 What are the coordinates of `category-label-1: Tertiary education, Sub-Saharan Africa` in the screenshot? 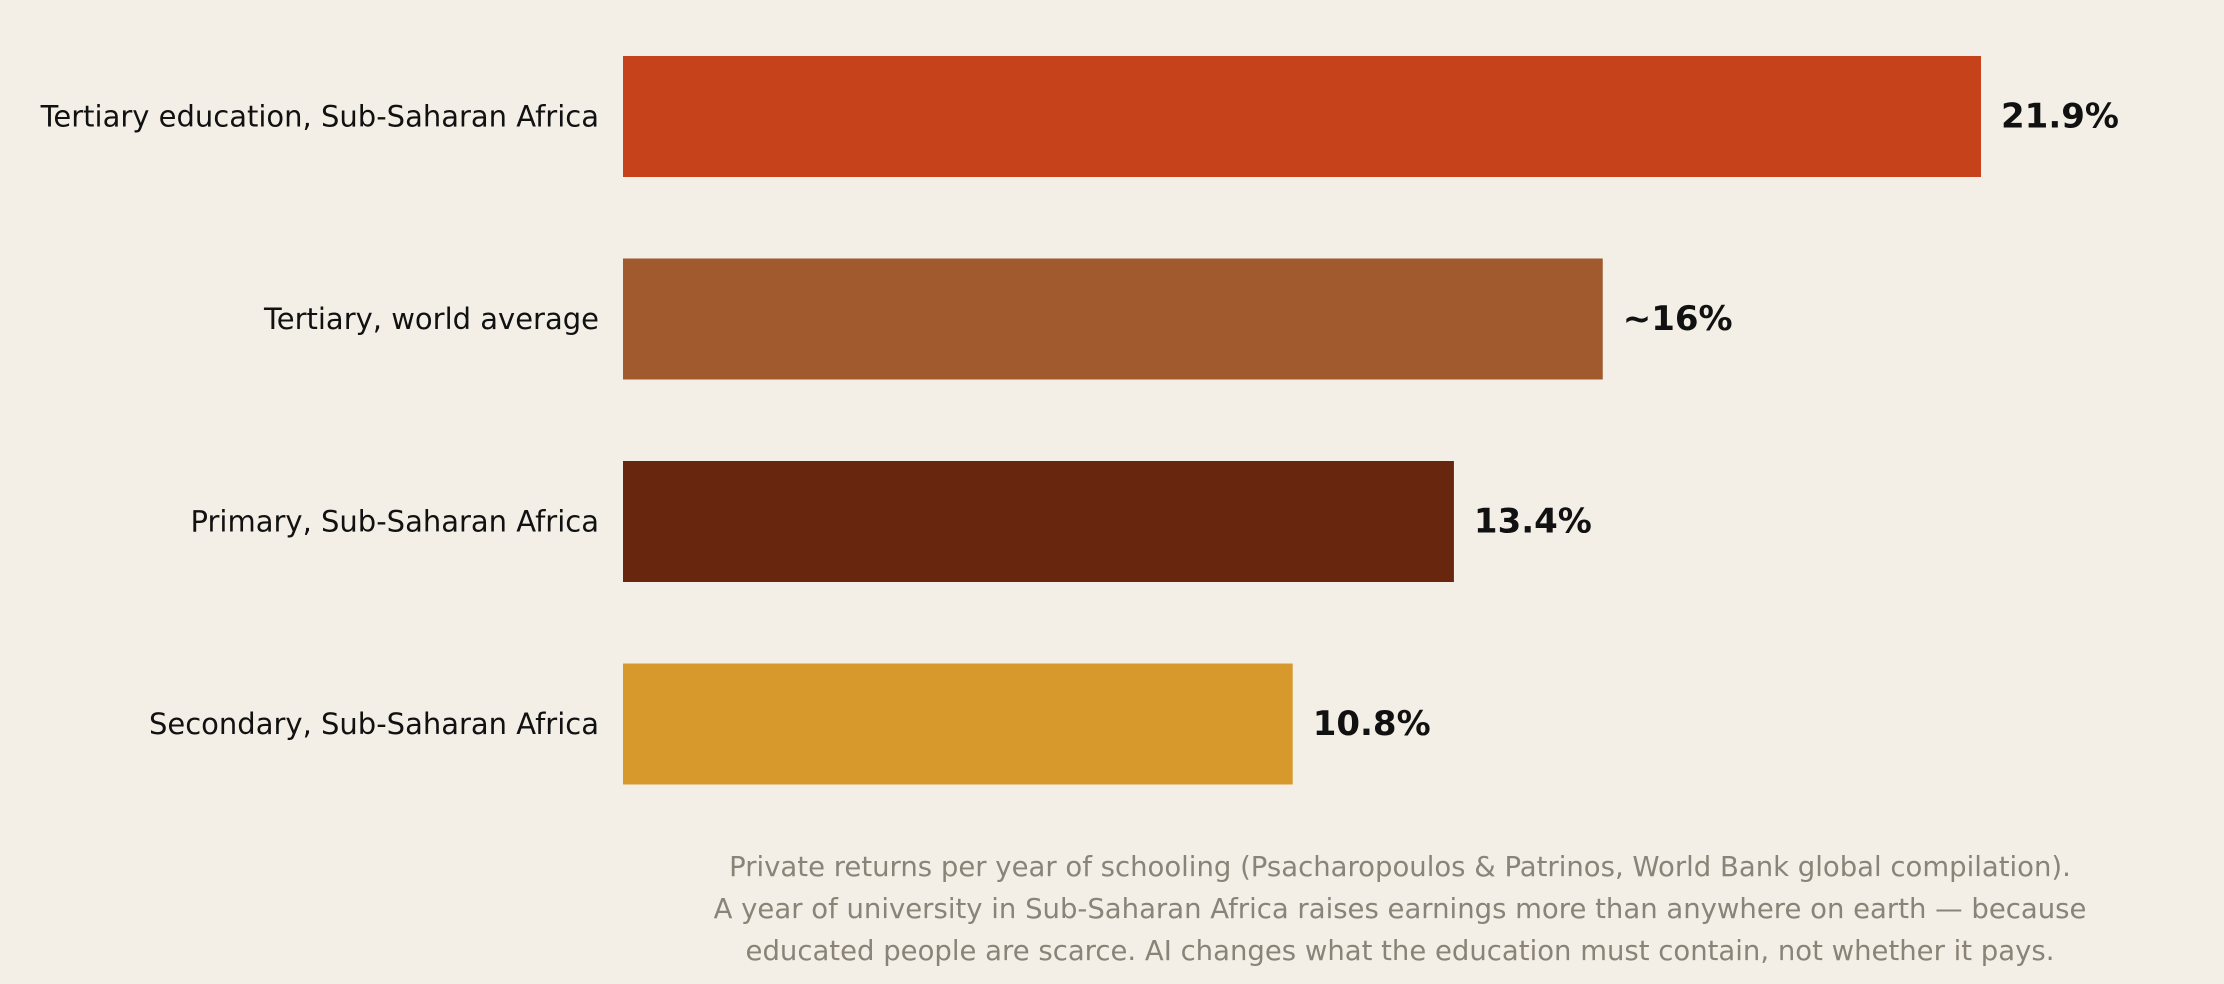 It's located at (319, 117).